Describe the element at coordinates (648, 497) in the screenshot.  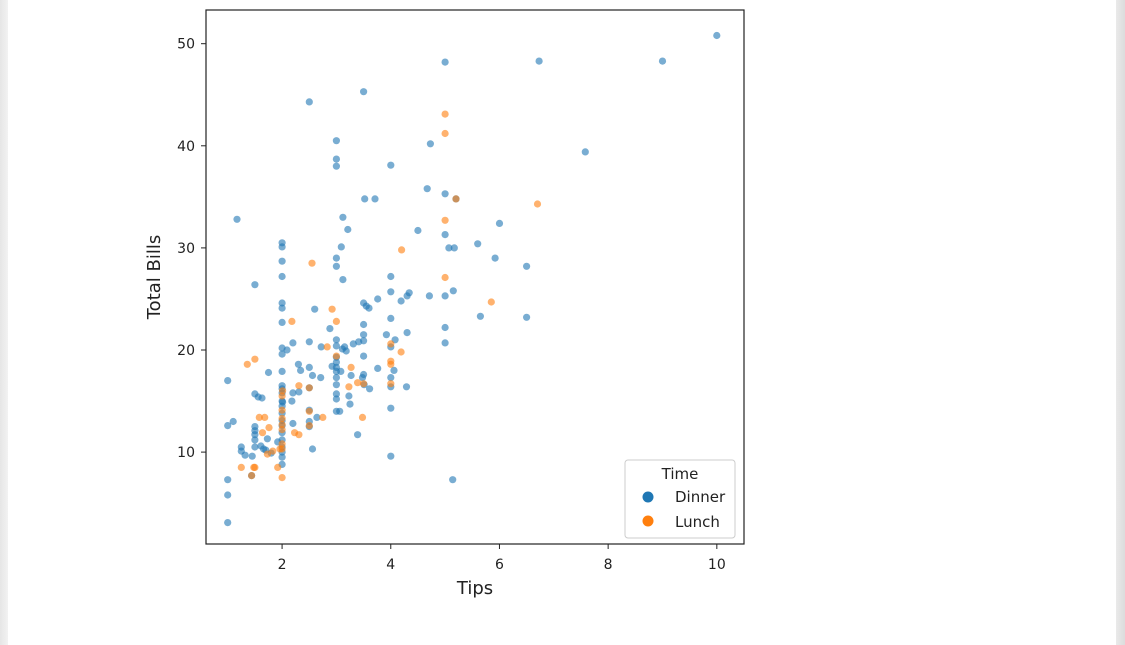
I see `legend-marker-dinner` at that location.